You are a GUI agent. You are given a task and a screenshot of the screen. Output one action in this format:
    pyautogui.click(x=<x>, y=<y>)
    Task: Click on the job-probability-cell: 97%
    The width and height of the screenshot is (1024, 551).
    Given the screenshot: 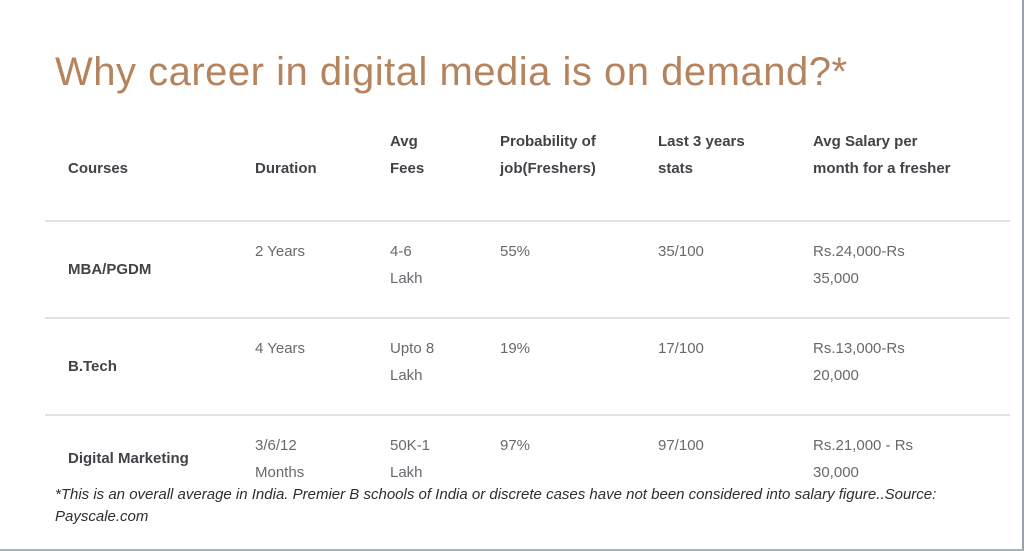 What is the action you would take?
    pyautogui.click(x=515, y=445)
    